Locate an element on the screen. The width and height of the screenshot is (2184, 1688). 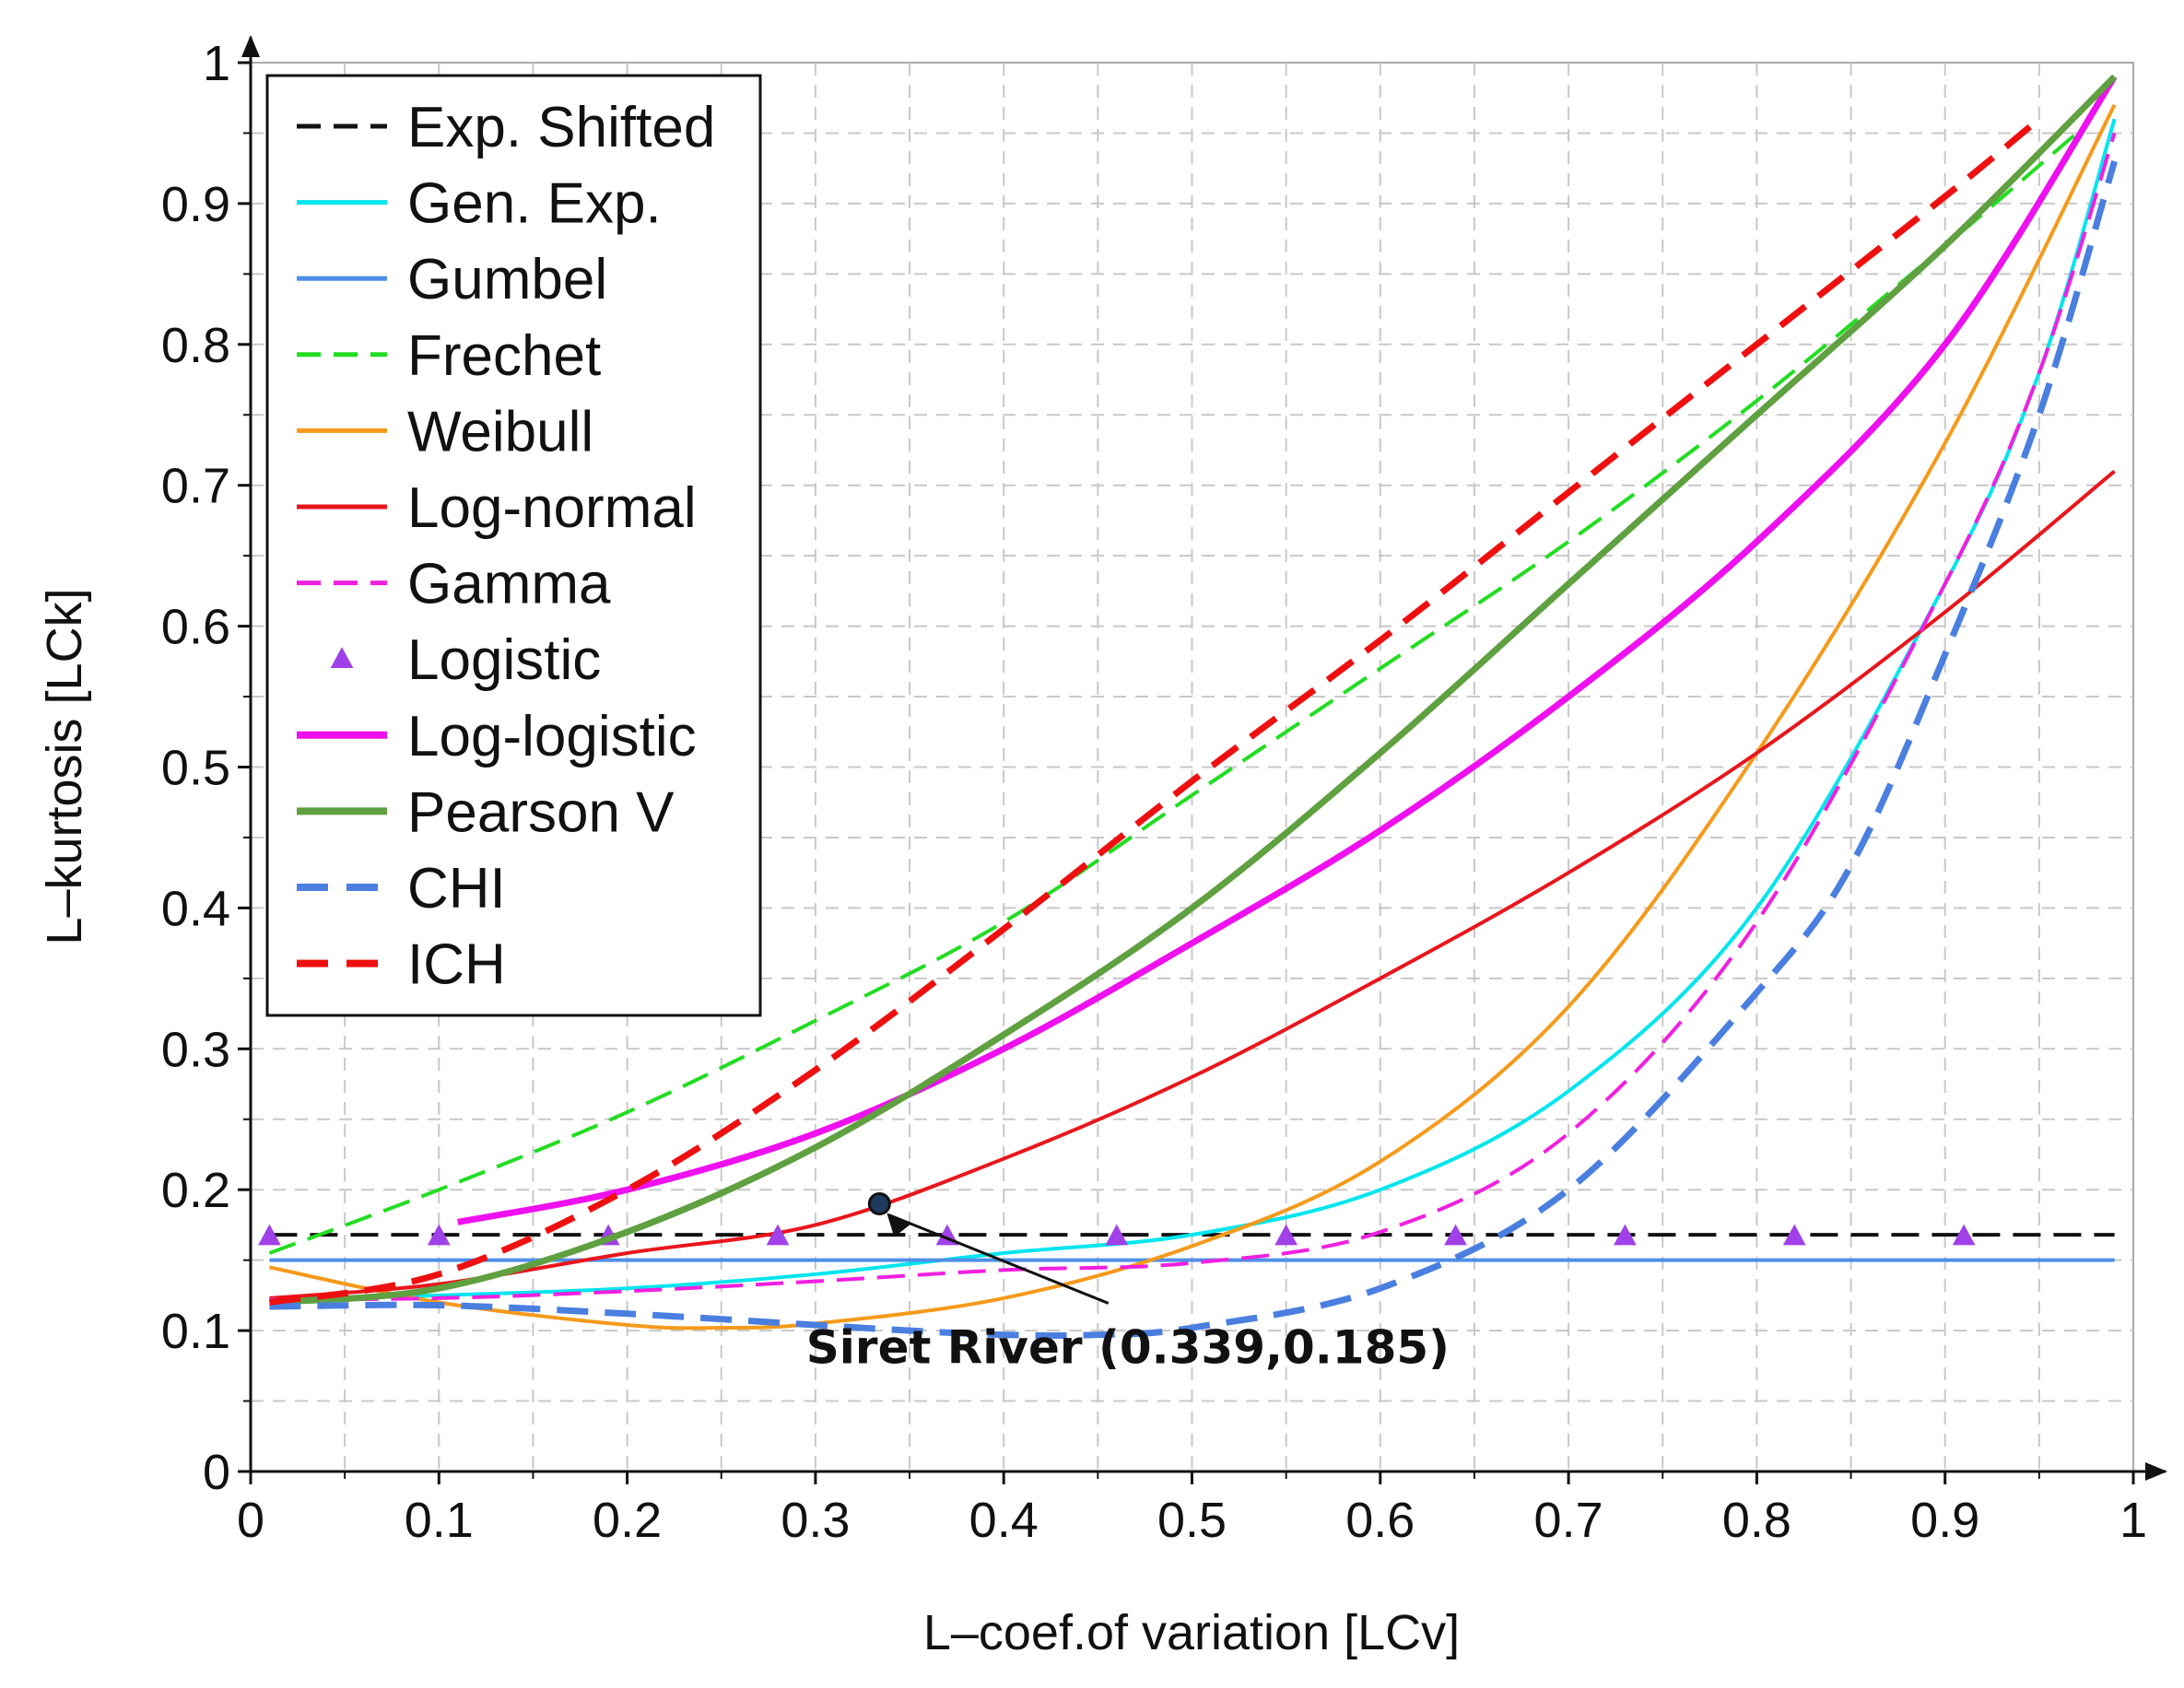
annotation-arrow-line is located at coordinates (998, 1259).